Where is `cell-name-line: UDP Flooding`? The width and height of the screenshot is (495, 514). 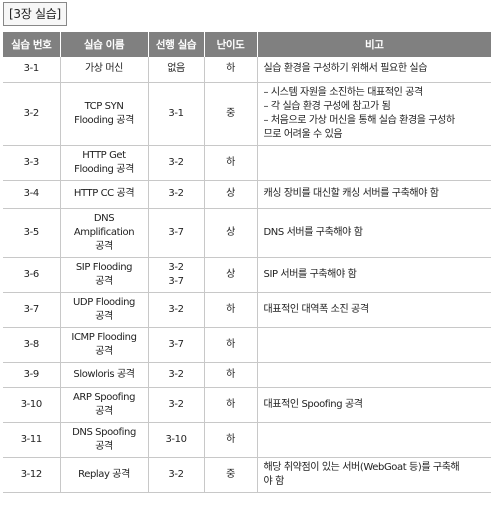 cell-name-line: UDP Flooding is located at coordinates (103, 302).